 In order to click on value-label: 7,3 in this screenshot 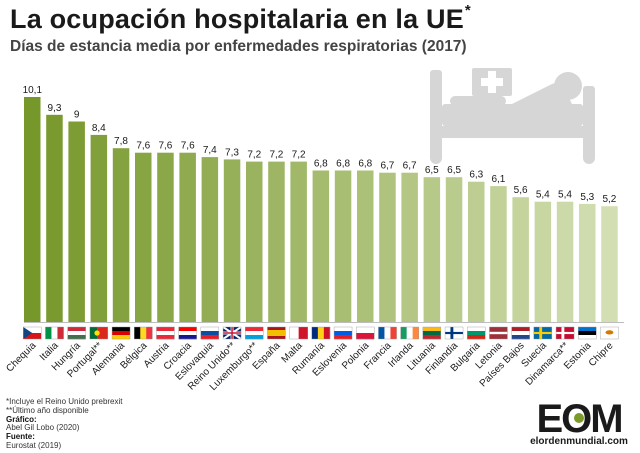, I will do `click(232, 152)`.